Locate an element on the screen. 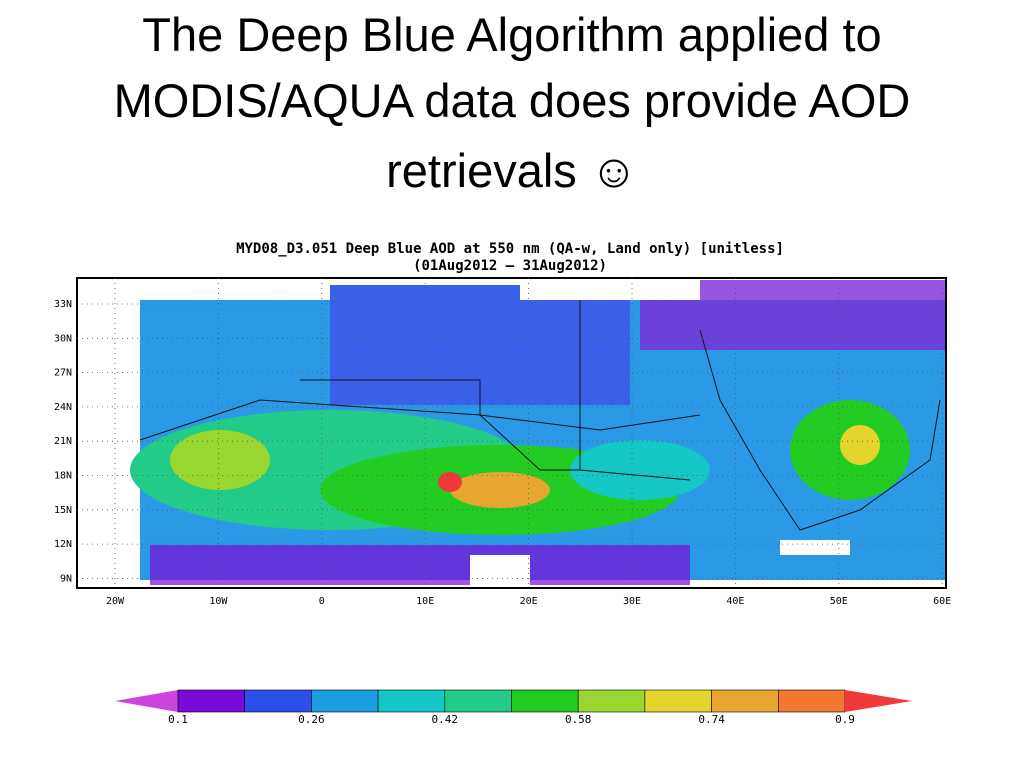  slide-title-line: MODIS/AQUA data does provide AOD is located at coordinates (512, 100).